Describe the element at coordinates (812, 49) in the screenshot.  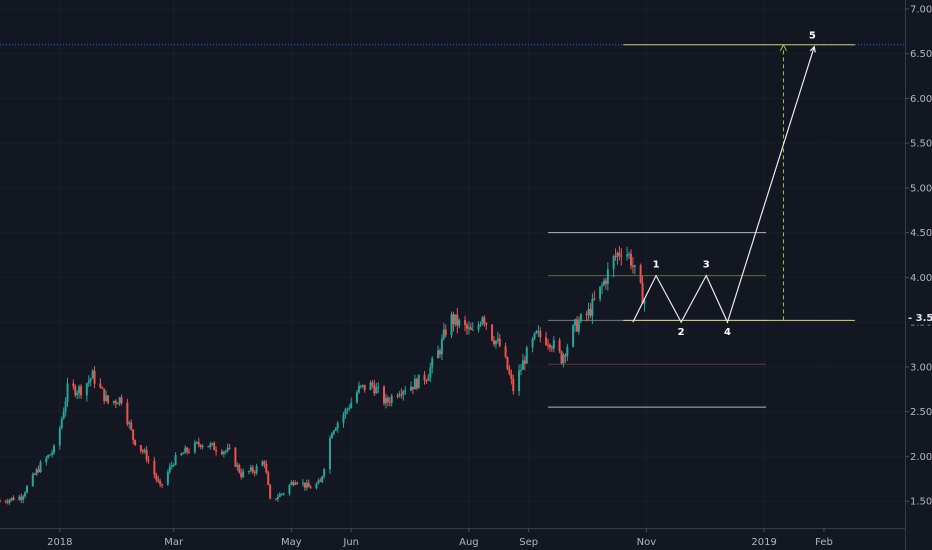
I see `projection-arrow-head` at that location.